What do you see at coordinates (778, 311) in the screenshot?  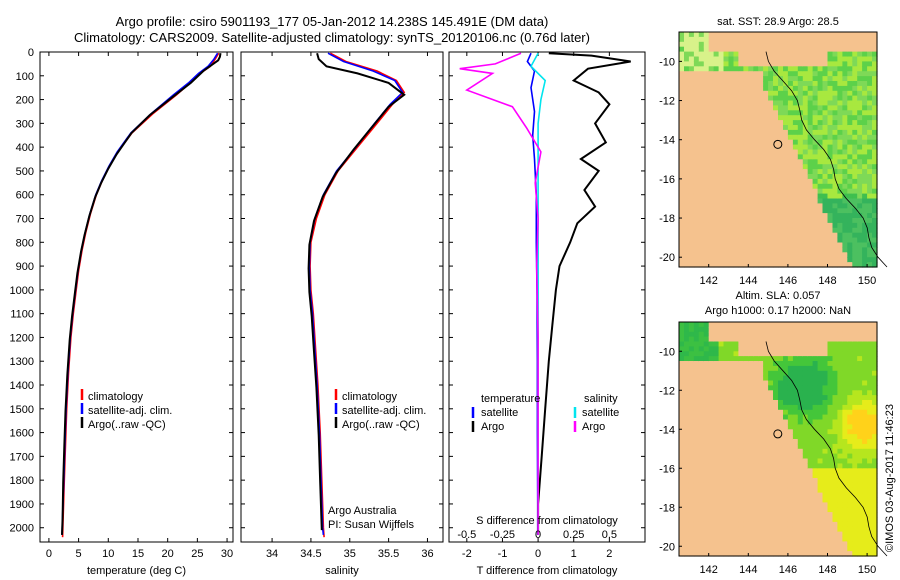 I see `sla-map-title-line-2: Argo h1000: 0.17 h2000: NaN` at bounding box center [778, 311].